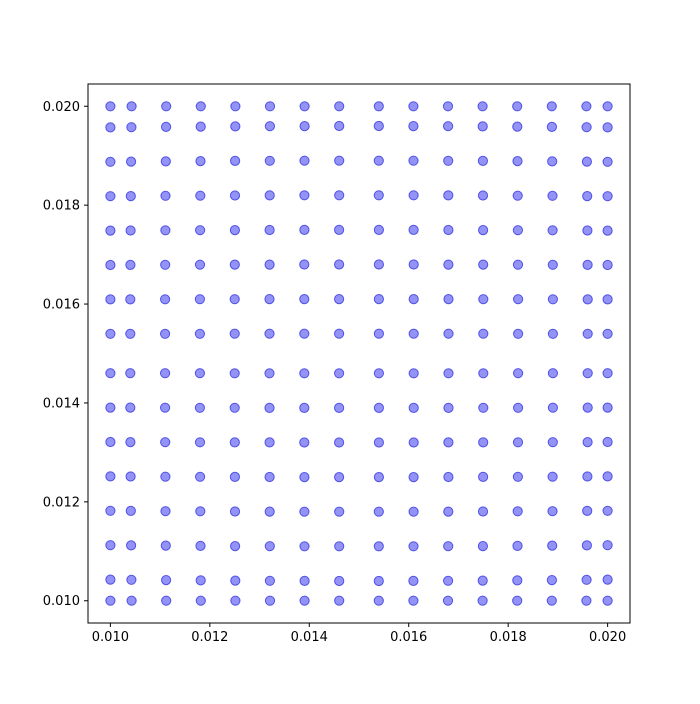 The height and width of the screenshot is (704, 700). I want to click on x-tick-label: 0.012, so click(209, 637).